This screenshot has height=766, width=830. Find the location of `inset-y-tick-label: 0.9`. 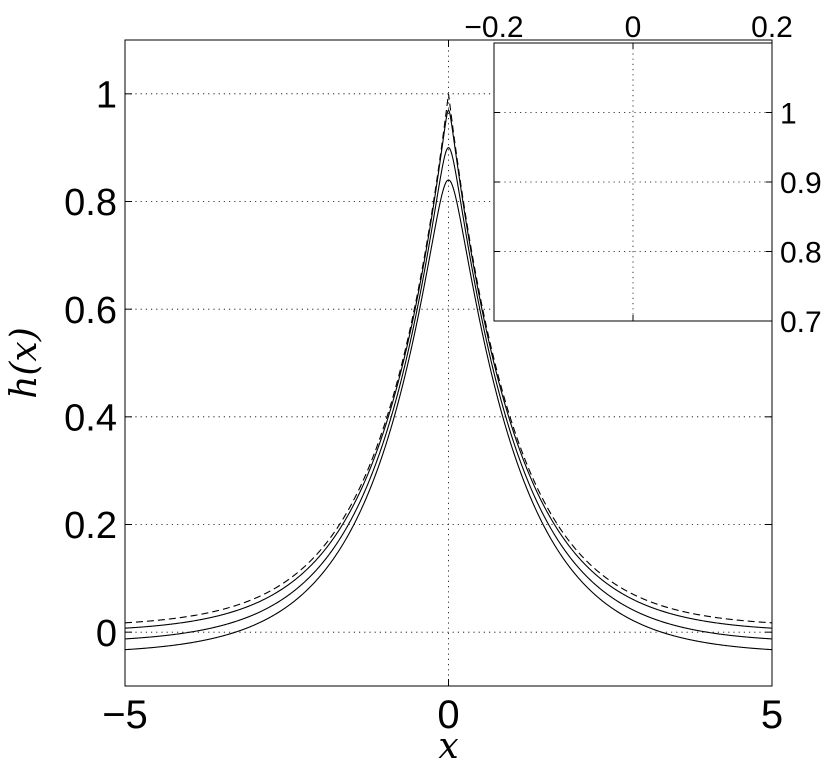

inset-y-tick-label: 0.9 is located at coordinates (801, 183).